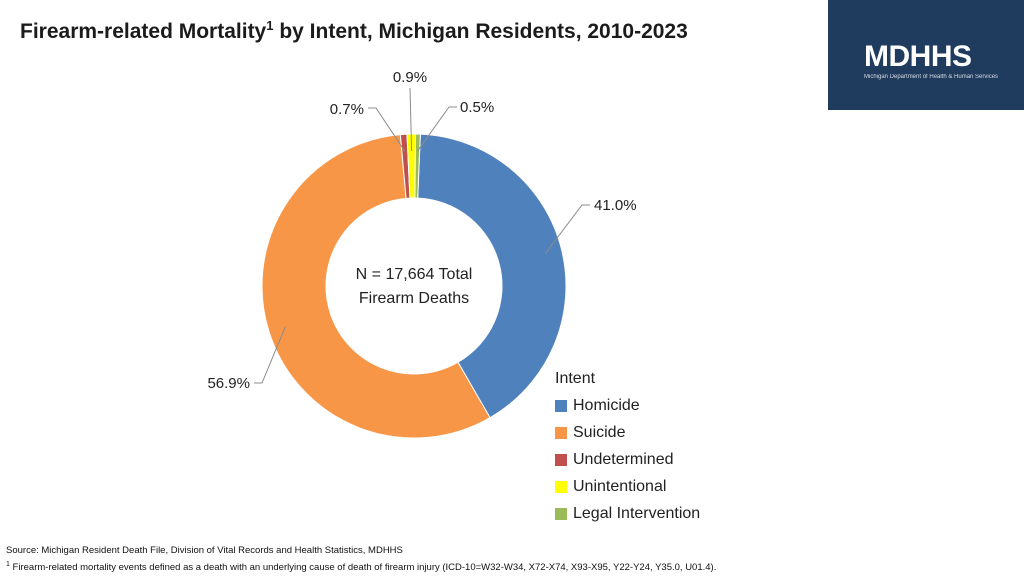 The image size is (1024, 576). Describe the element at coordinates (623, 459) in the screenshot. I see `legend-label: Undetermined` at that location.